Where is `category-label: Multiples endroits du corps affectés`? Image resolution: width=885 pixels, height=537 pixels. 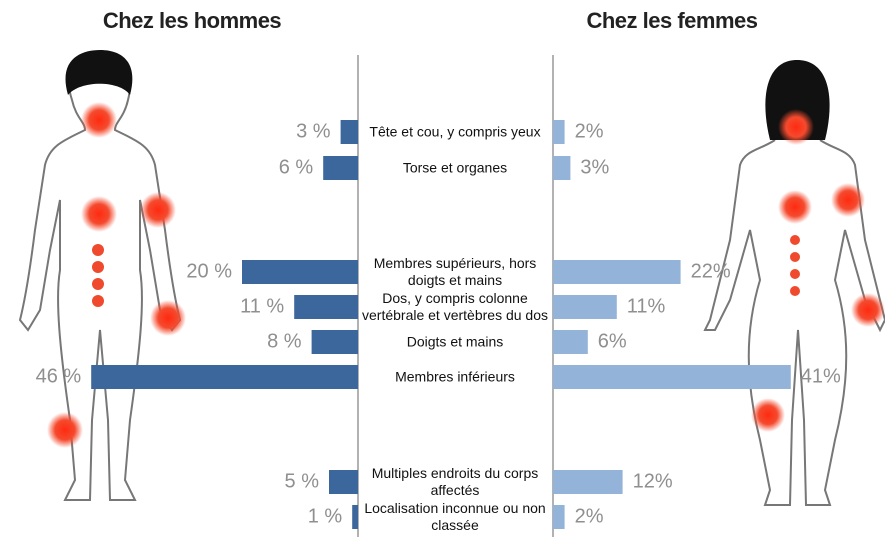
category-label: Multiples endroits du corps affectés is located at coordinates (455, 481).